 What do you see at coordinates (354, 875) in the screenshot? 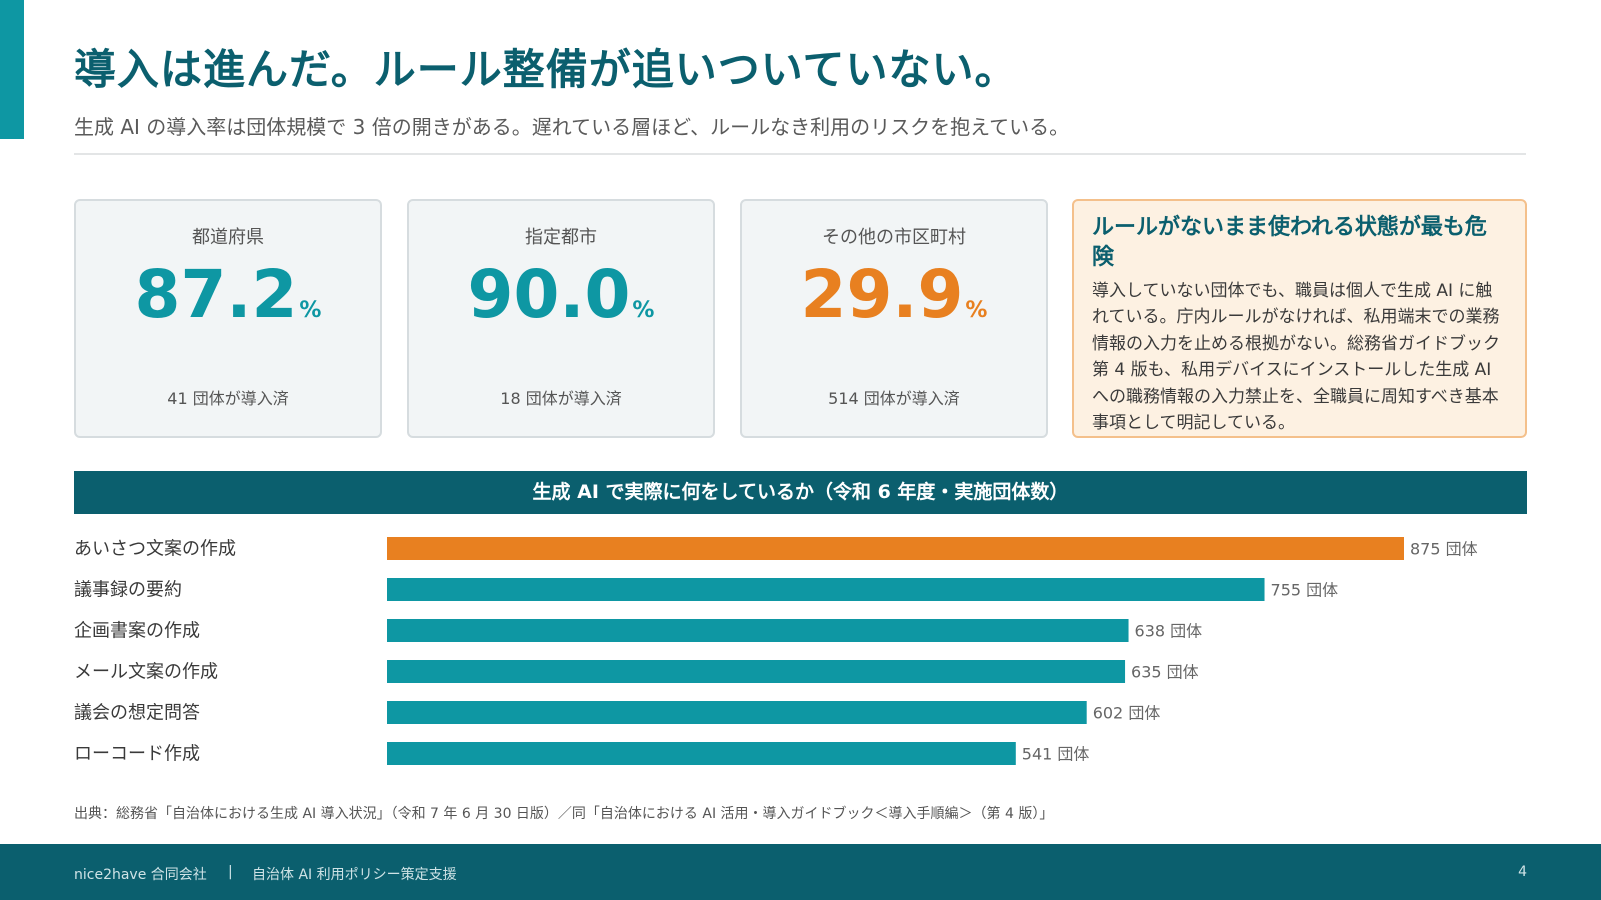
I see `footer-project: 自治体 AI 利用ポリシー策定支援` at bounding box center [354, 875].